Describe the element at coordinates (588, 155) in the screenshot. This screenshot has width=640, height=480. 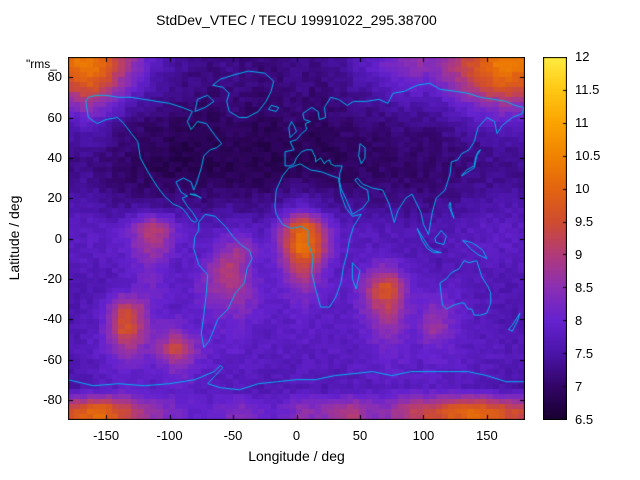
I see `colorbar-tick-label: 10.5` at that location.